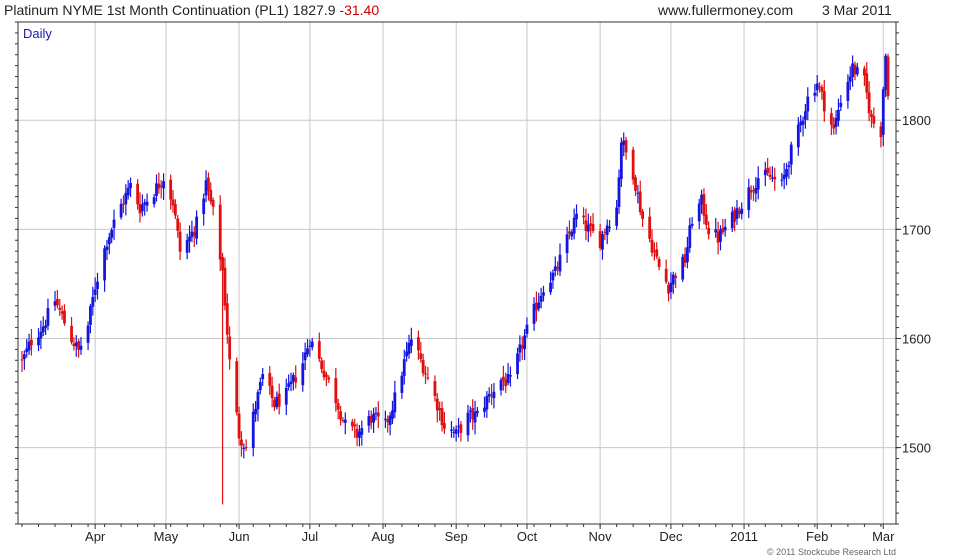 This screenshot has width=980, height=560. I want to click on x-tick-label: Jun, so click(239, 536).